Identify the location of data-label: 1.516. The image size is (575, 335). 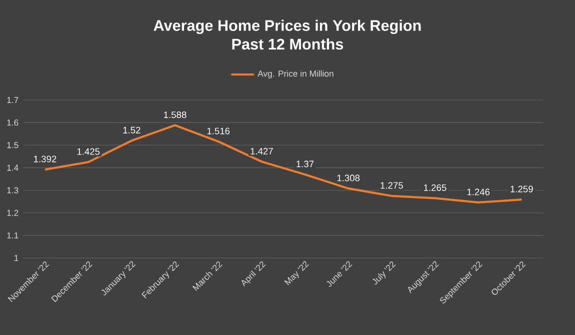
(218, 131).